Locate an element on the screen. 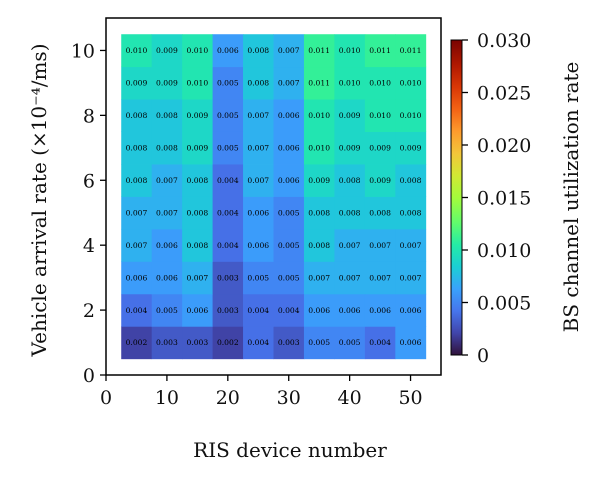  colorbar-tick-label: 0.010 is located at coordinates (504, 251).